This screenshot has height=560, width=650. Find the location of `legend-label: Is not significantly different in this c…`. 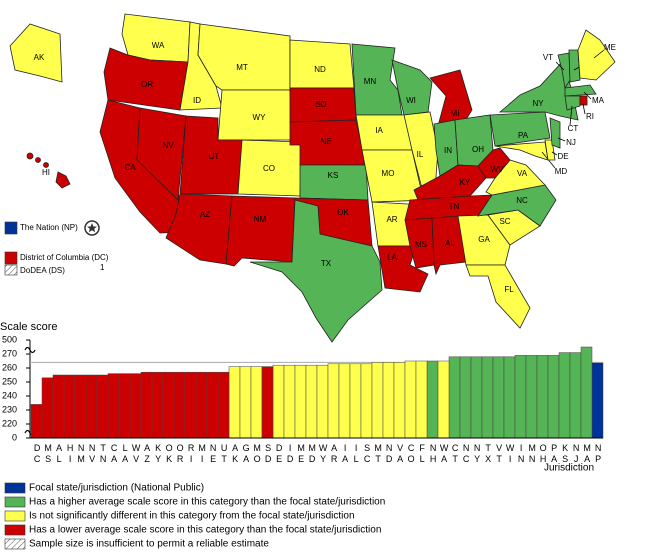

legend-label: Is not significantly different in this c… is located at coordinates (192, 516).